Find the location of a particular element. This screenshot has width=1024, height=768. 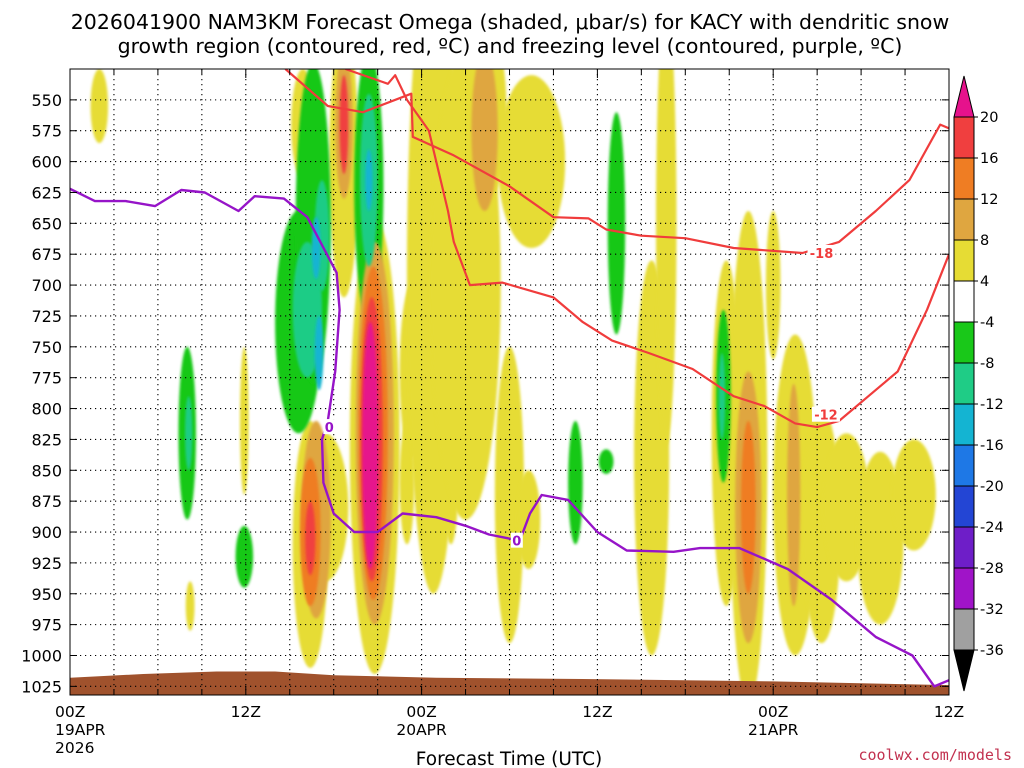

credit-text: coolwx.com/models is located at coordinates (935, 755).